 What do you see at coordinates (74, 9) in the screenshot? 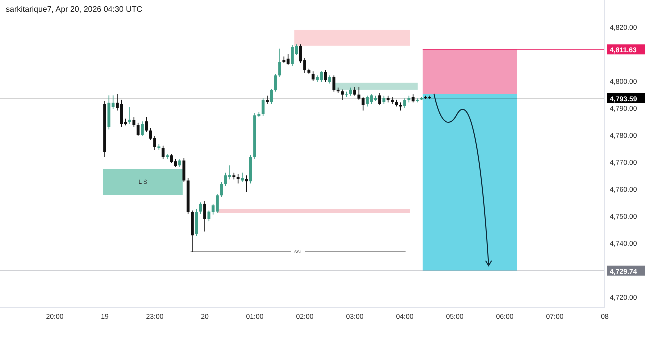
I see `text: sarkitarique7, Apr 20, 2026 04:30 UTC` at bounding box center [74, 9].